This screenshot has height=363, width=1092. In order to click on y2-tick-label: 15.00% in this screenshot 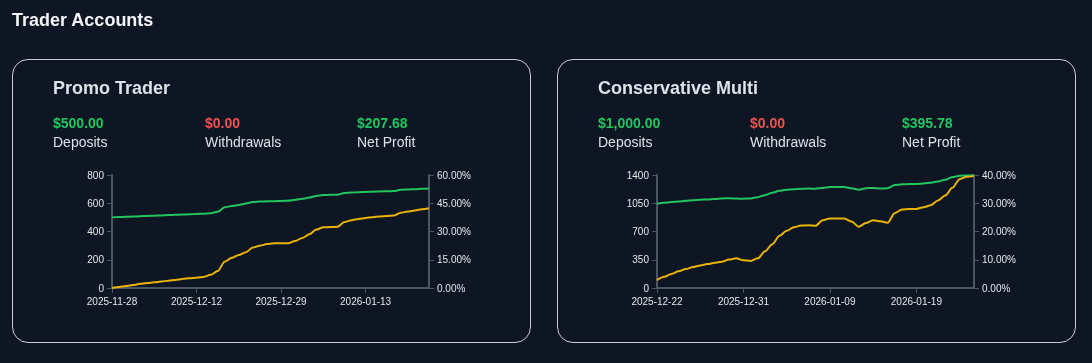, I will do `click(454, 260)`.